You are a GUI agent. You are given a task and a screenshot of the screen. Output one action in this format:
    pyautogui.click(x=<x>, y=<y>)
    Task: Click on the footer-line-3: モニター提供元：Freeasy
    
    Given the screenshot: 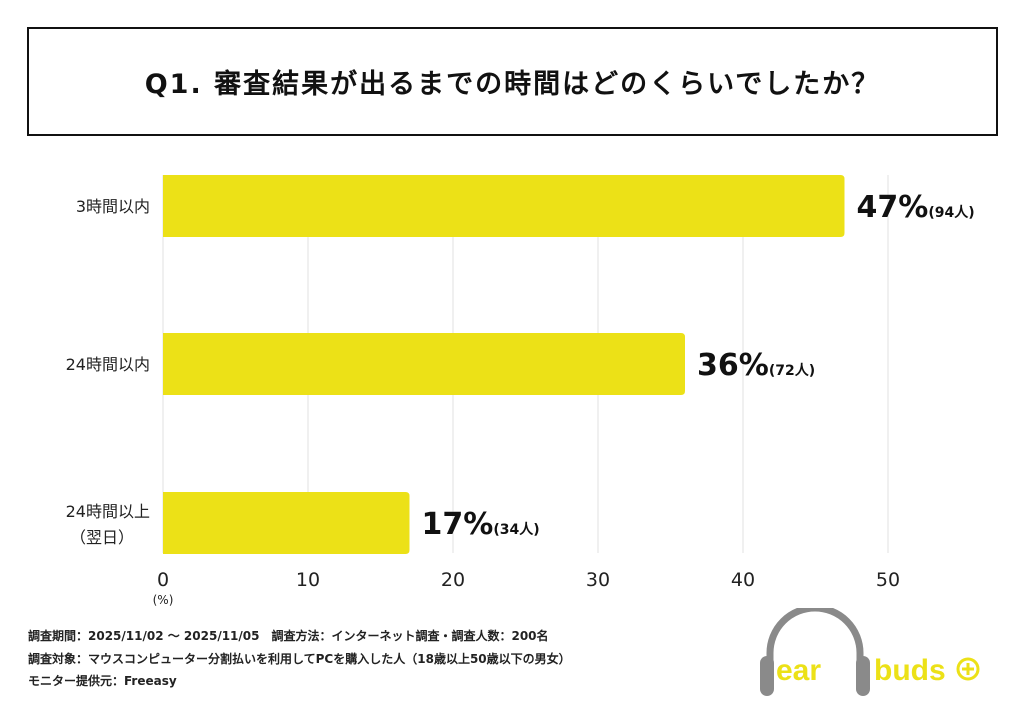 What is the action you would take?
    pyautogui.click(x=102, y=681)
    